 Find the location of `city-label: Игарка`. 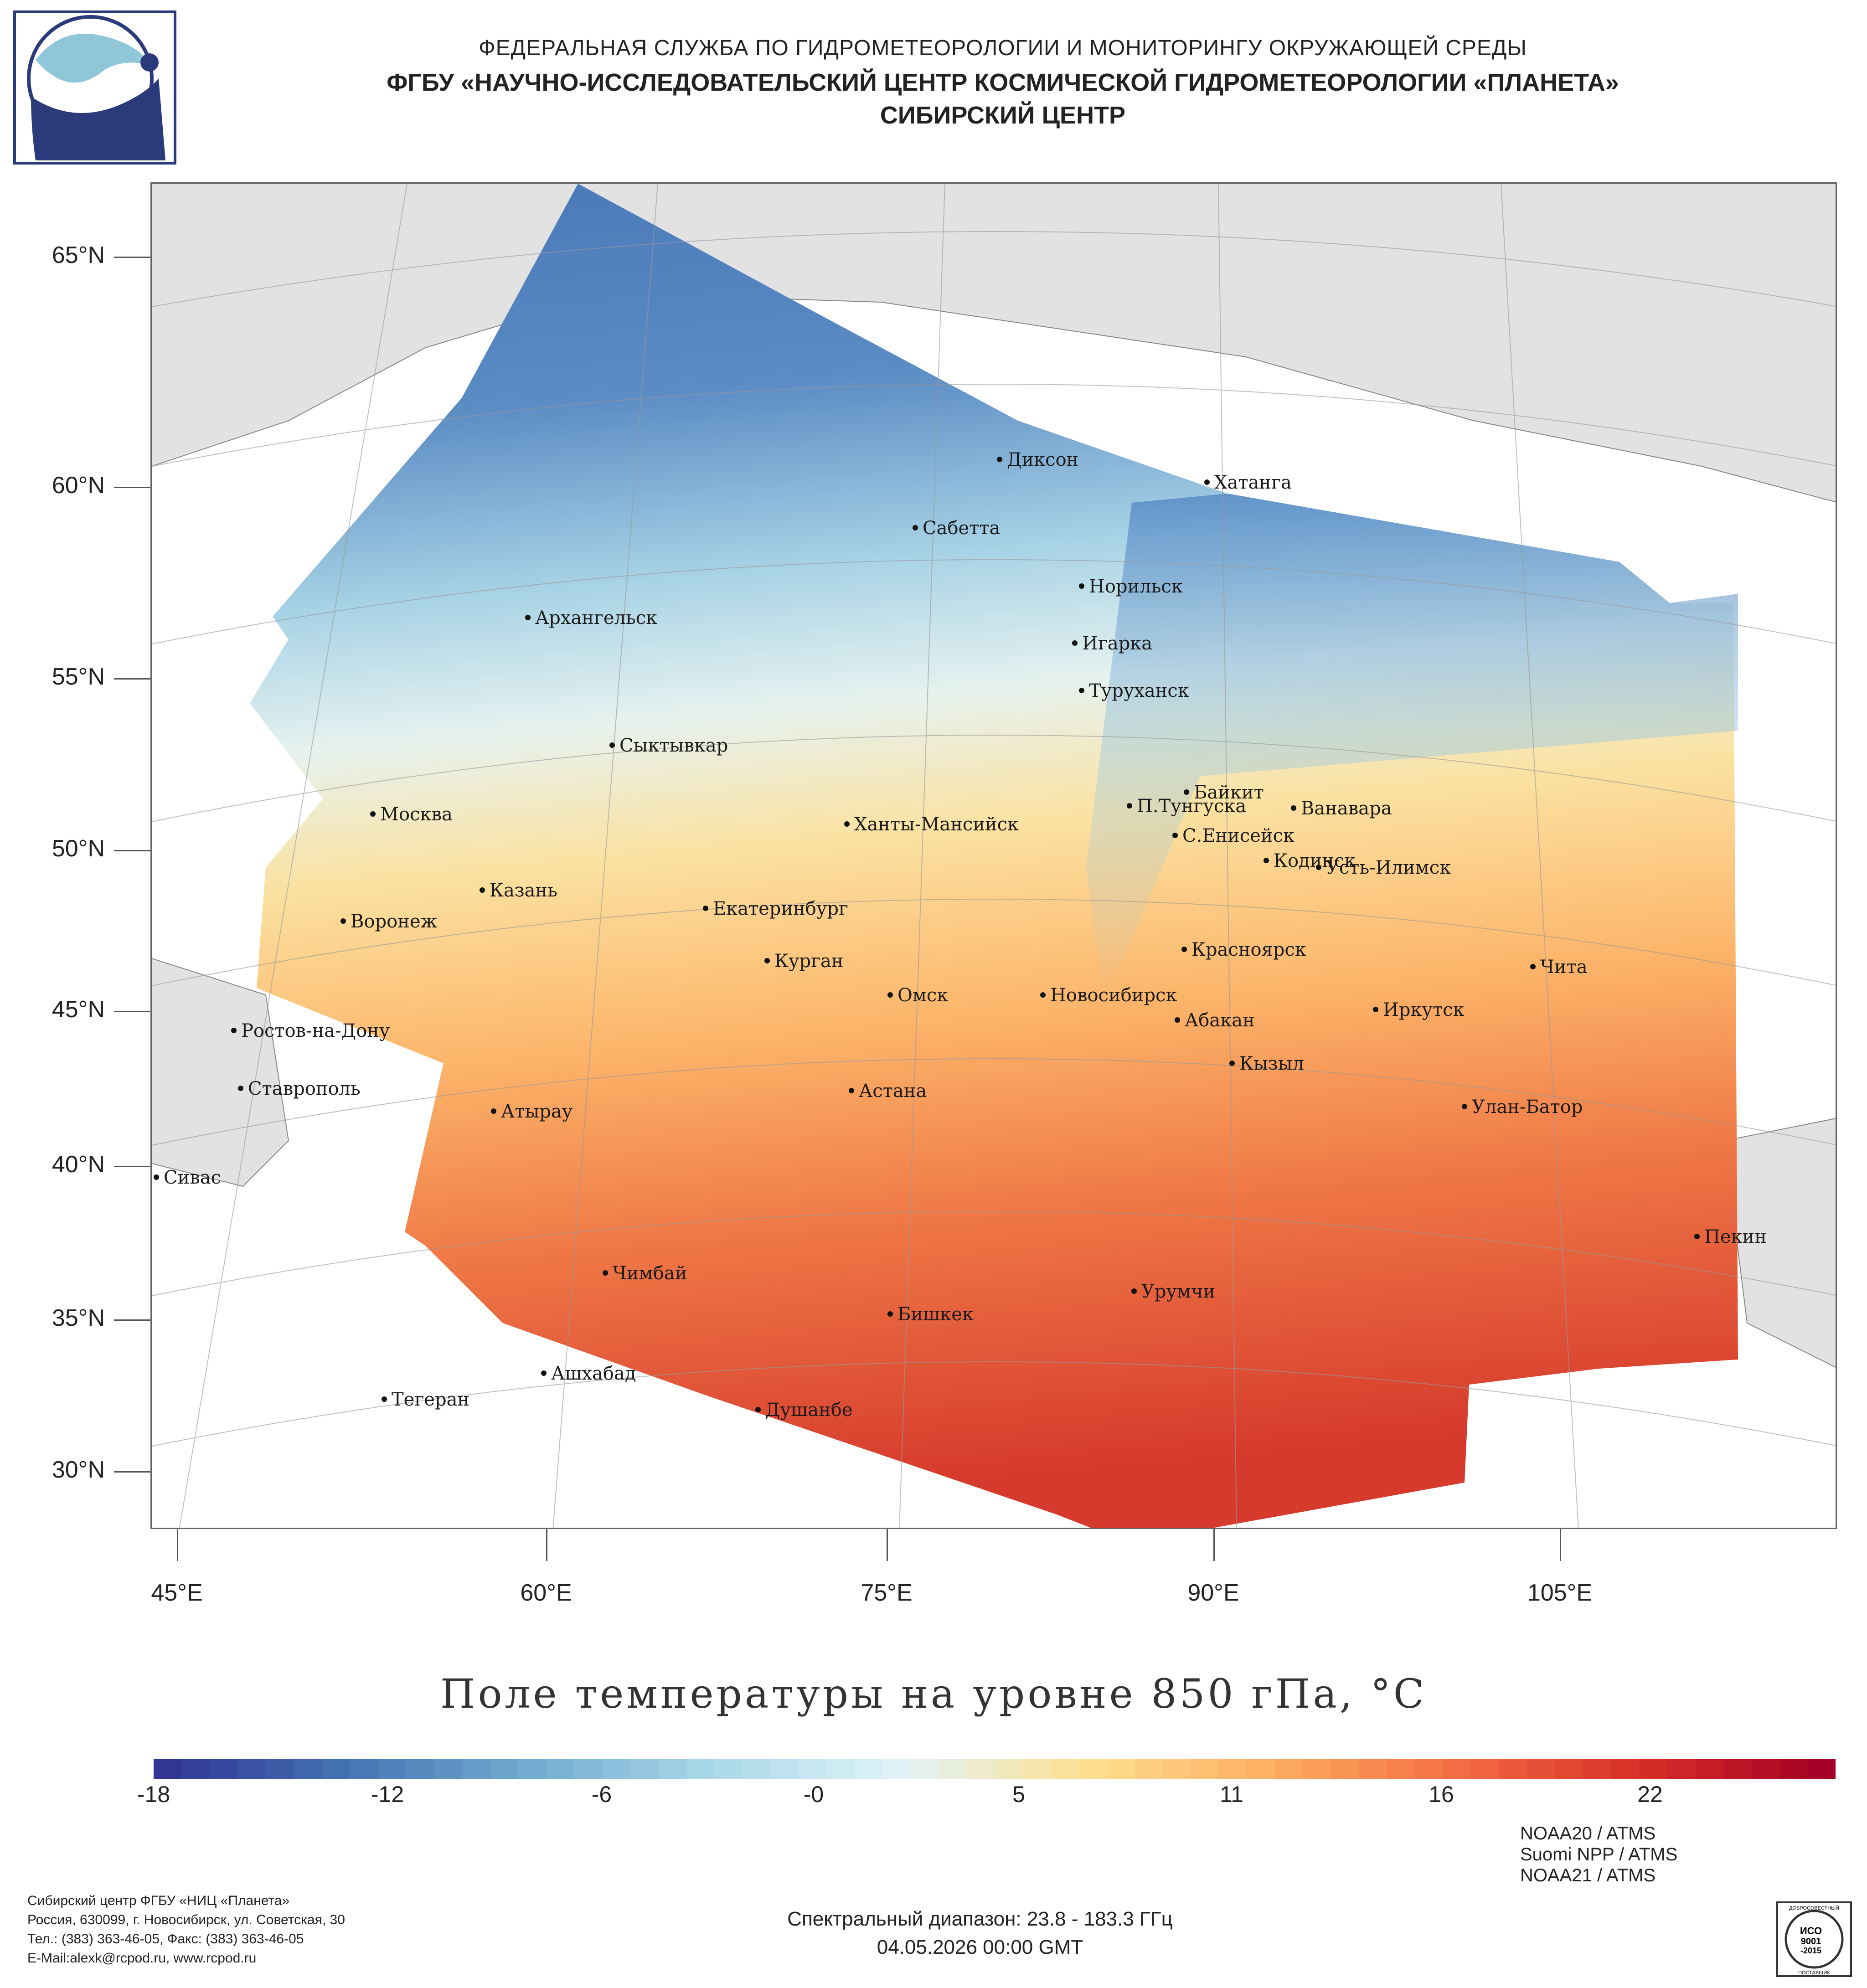

city-label: Игарка is located at coordinates (1117, 644).